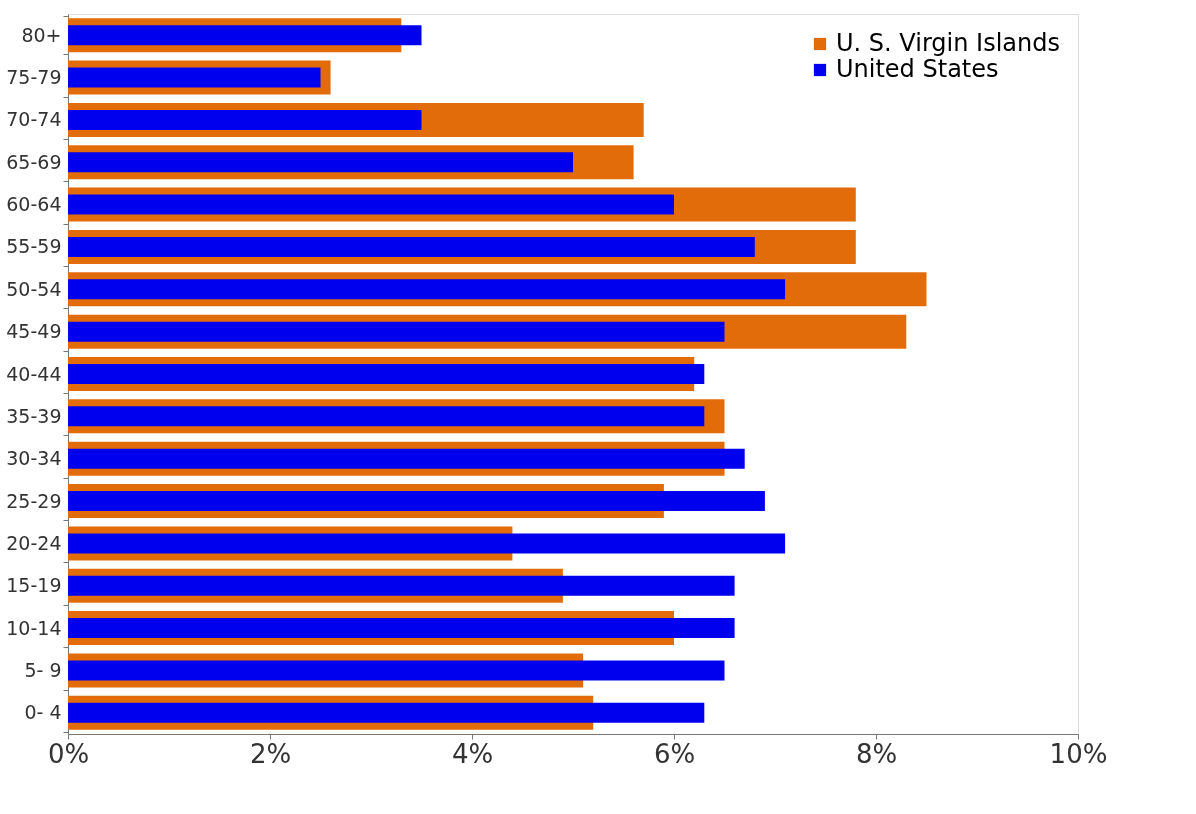 This screenshot has width=1196, height=814. What do you see at coordinates (674, 753) in the screenshot?
I see `x-tick-label: 6%` at bounding box center [674, 753].